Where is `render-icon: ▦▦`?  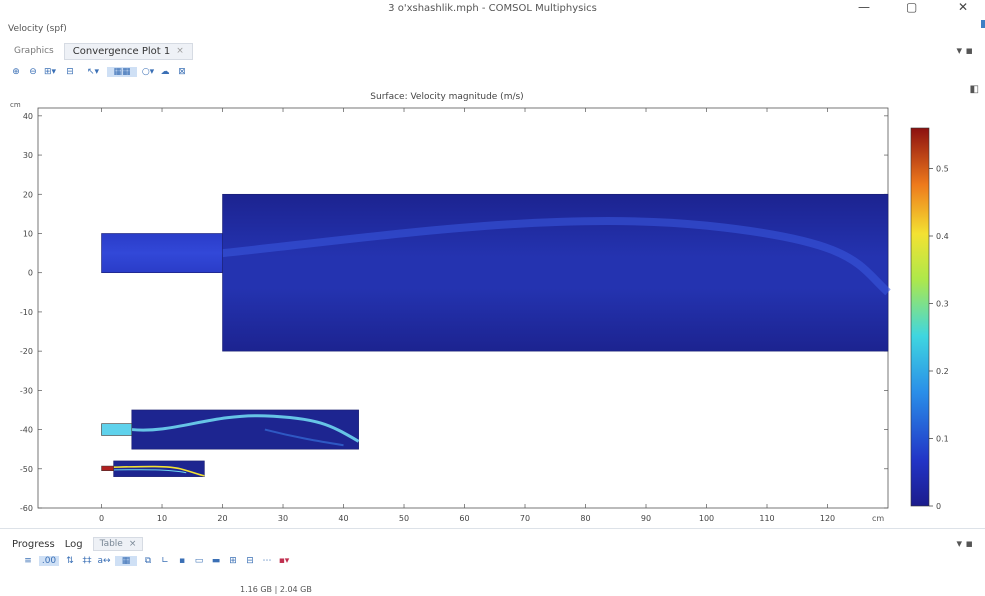
render-icon: ▦▦ is located at coordinates (122, 72).